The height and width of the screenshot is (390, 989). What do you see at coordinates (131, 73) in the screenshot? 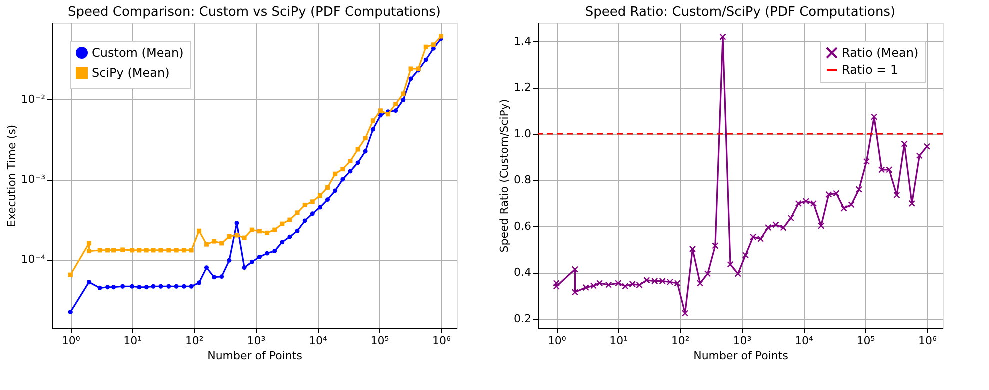
I see `legend-label: SciPy (Mean)` at bounding box center [131, 73].